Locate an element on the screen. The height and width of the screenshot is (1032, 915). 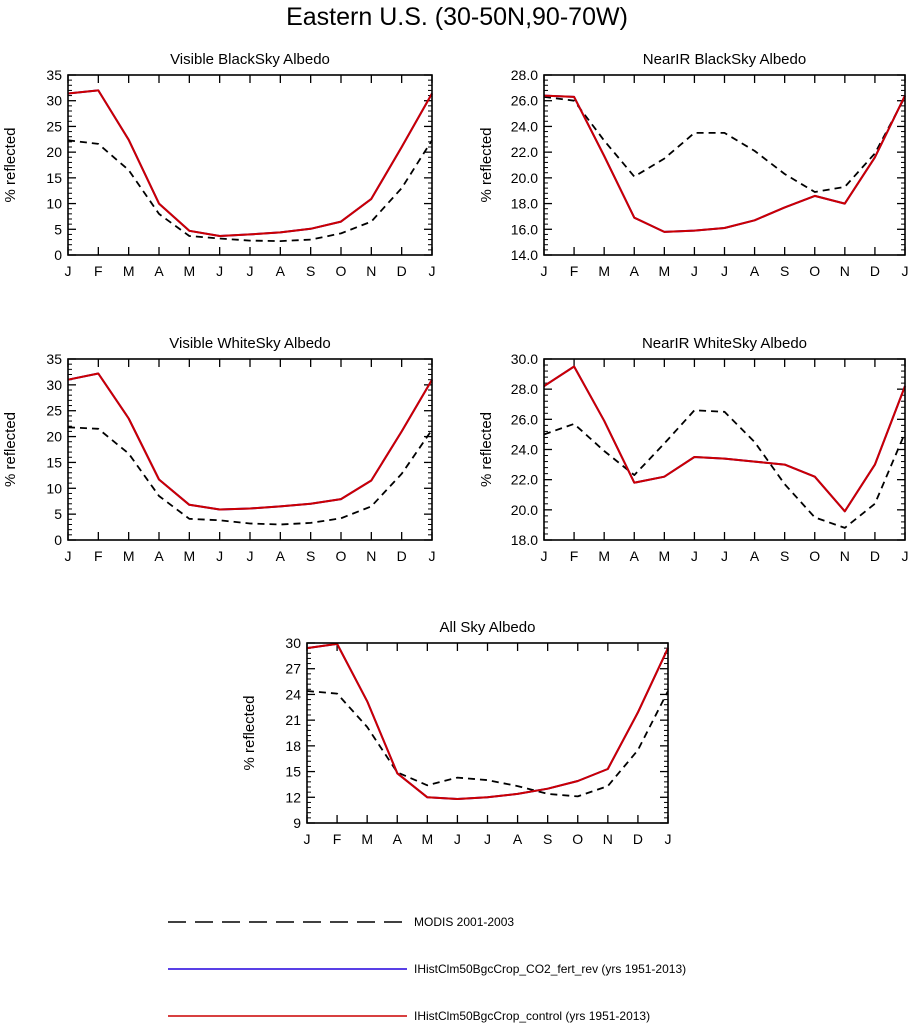
x-tick-label: S is located at coordinates (310, 556).